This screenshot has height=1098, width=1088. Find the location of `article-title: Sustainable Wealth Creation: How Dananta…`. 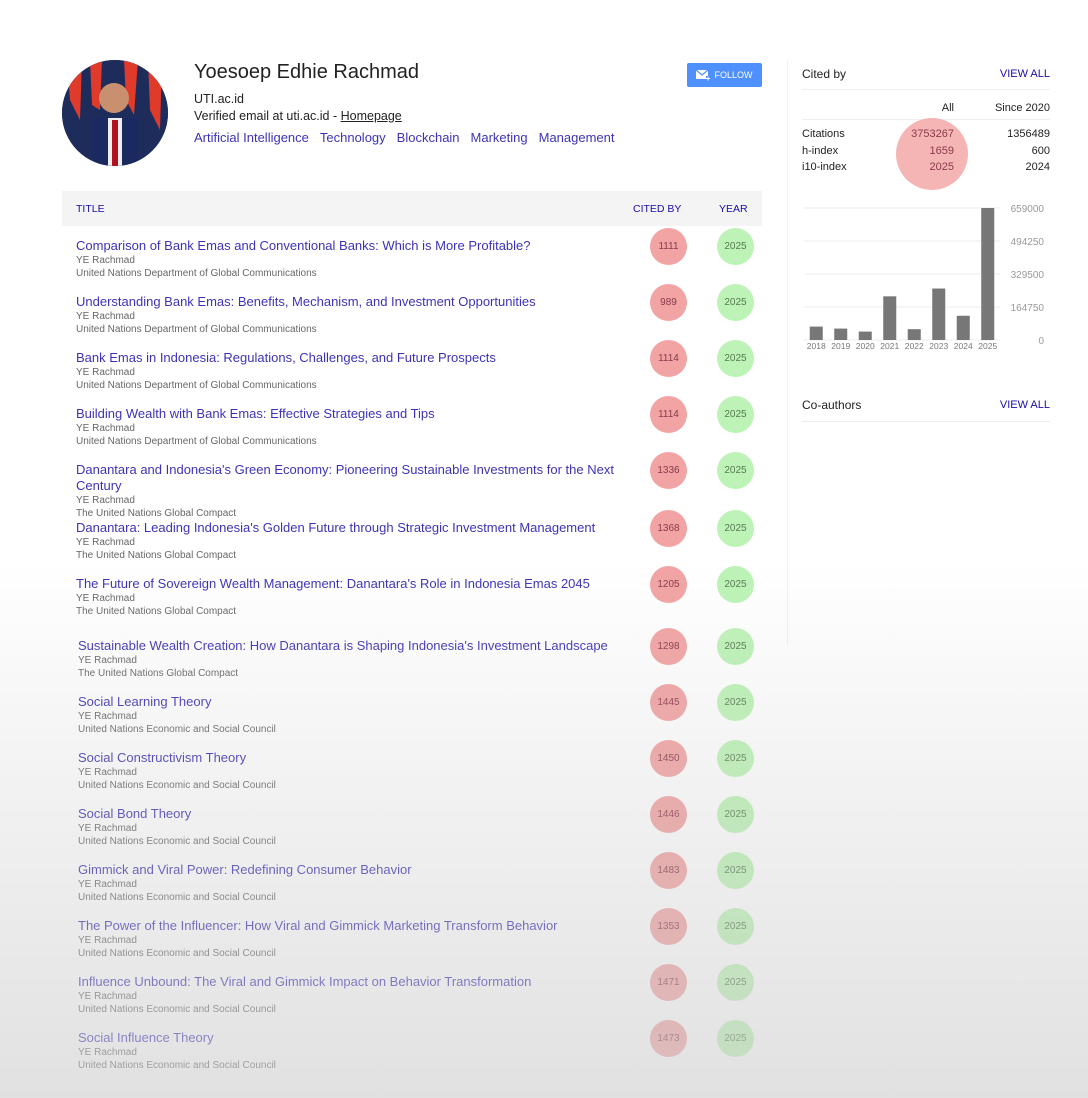

article-title: Sustainable Wealth Creation: How Dananta… is located at coordinates (343, 645).